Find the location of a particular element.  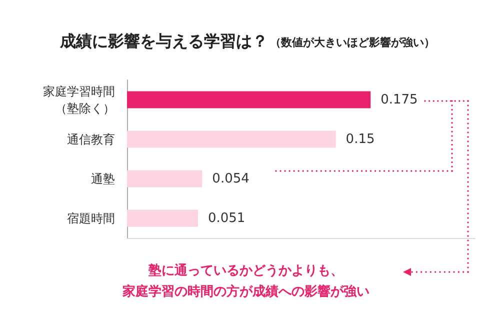

y-tick-label: 宿題時間 is located at coordinates (91, 218).